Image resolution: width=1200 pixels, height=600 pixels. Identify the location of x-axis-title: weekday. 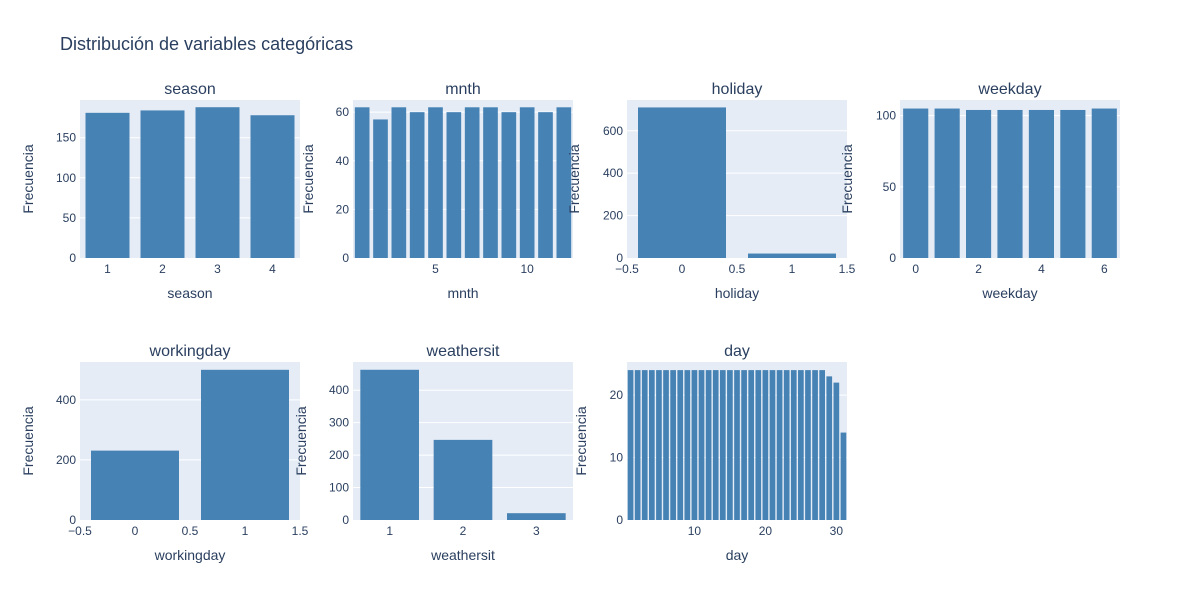
(1009, 293).